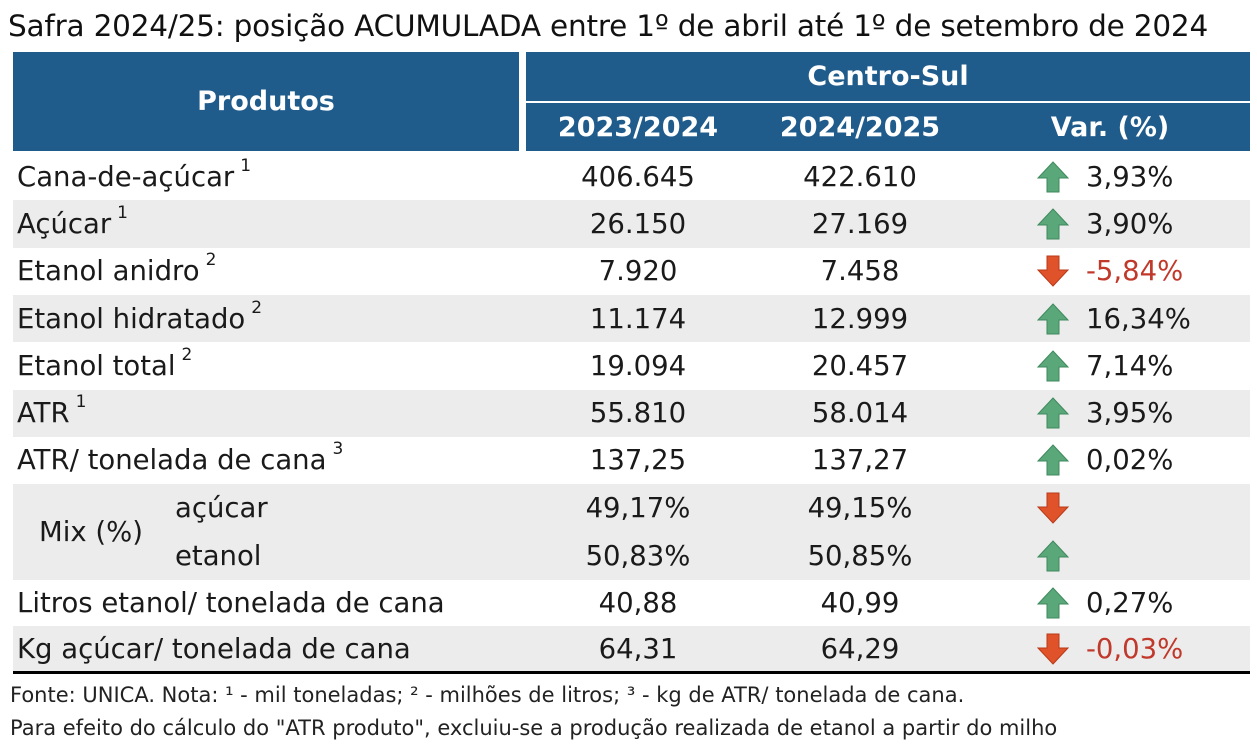 The height and width of the screenshot is (754, 1257). I want to click on table-row: ATR/ tonelada de cana 3 137,25 137,27 0,02%, so click(631, 460).